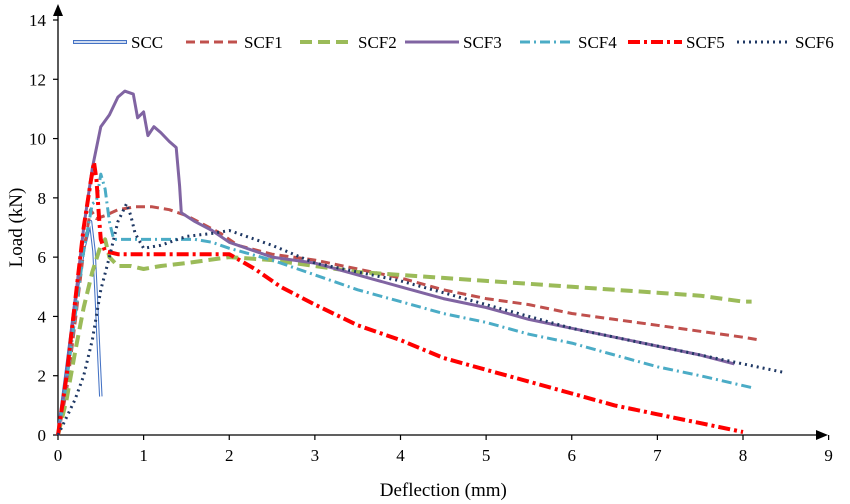 This screenshot has height=504, width=850. I want to click on x-axis-arrow, so click(822, 435).